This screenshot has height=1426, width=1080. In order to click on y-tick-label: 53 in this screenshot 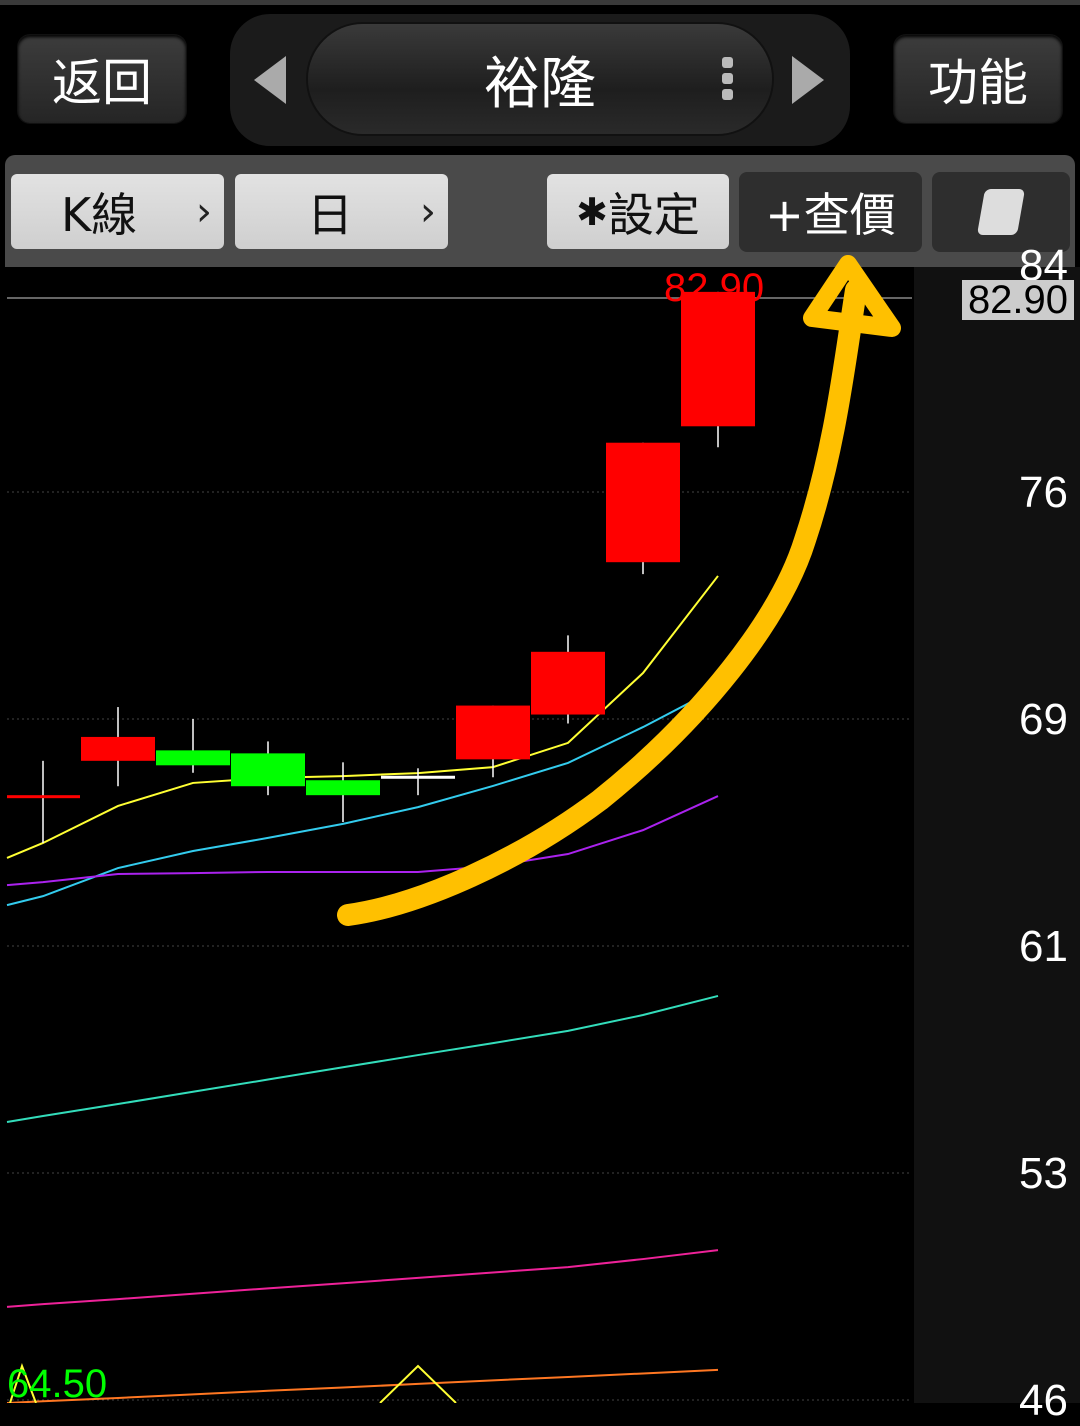, I will do `click(1043, 1173)`.